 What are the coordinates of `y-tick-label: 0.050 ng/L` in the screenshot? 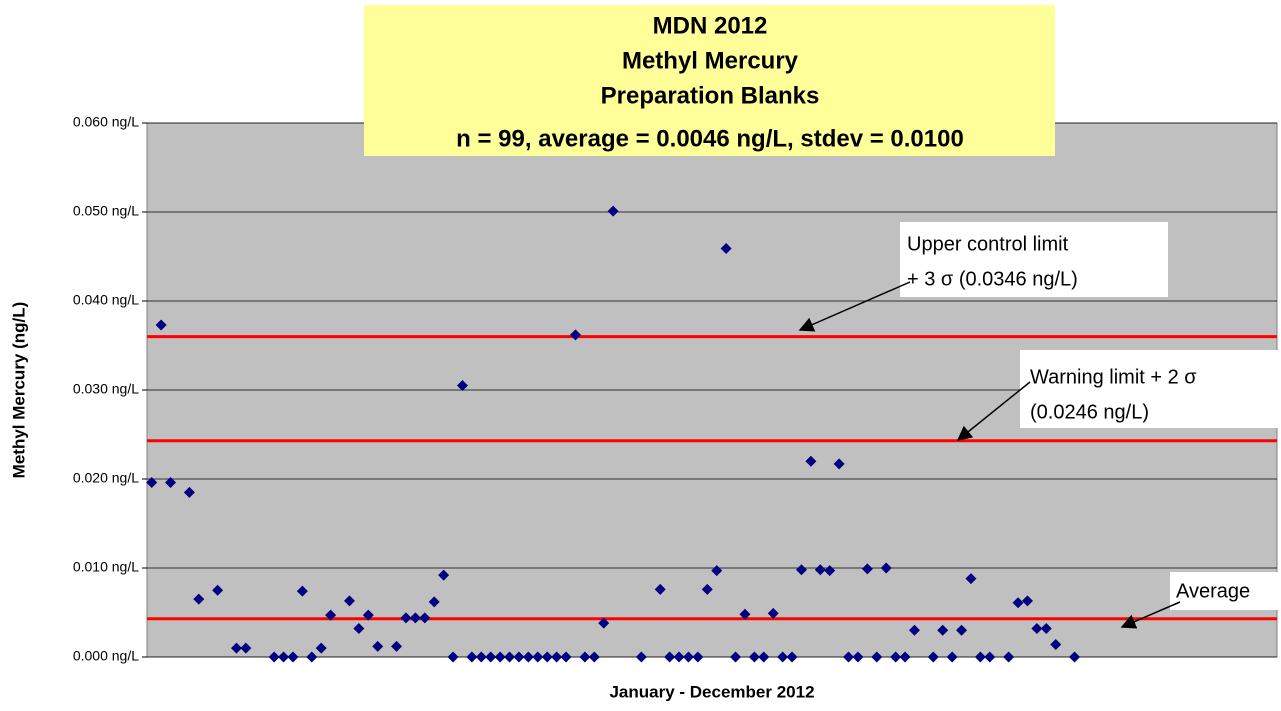 It's located at (106, 211).